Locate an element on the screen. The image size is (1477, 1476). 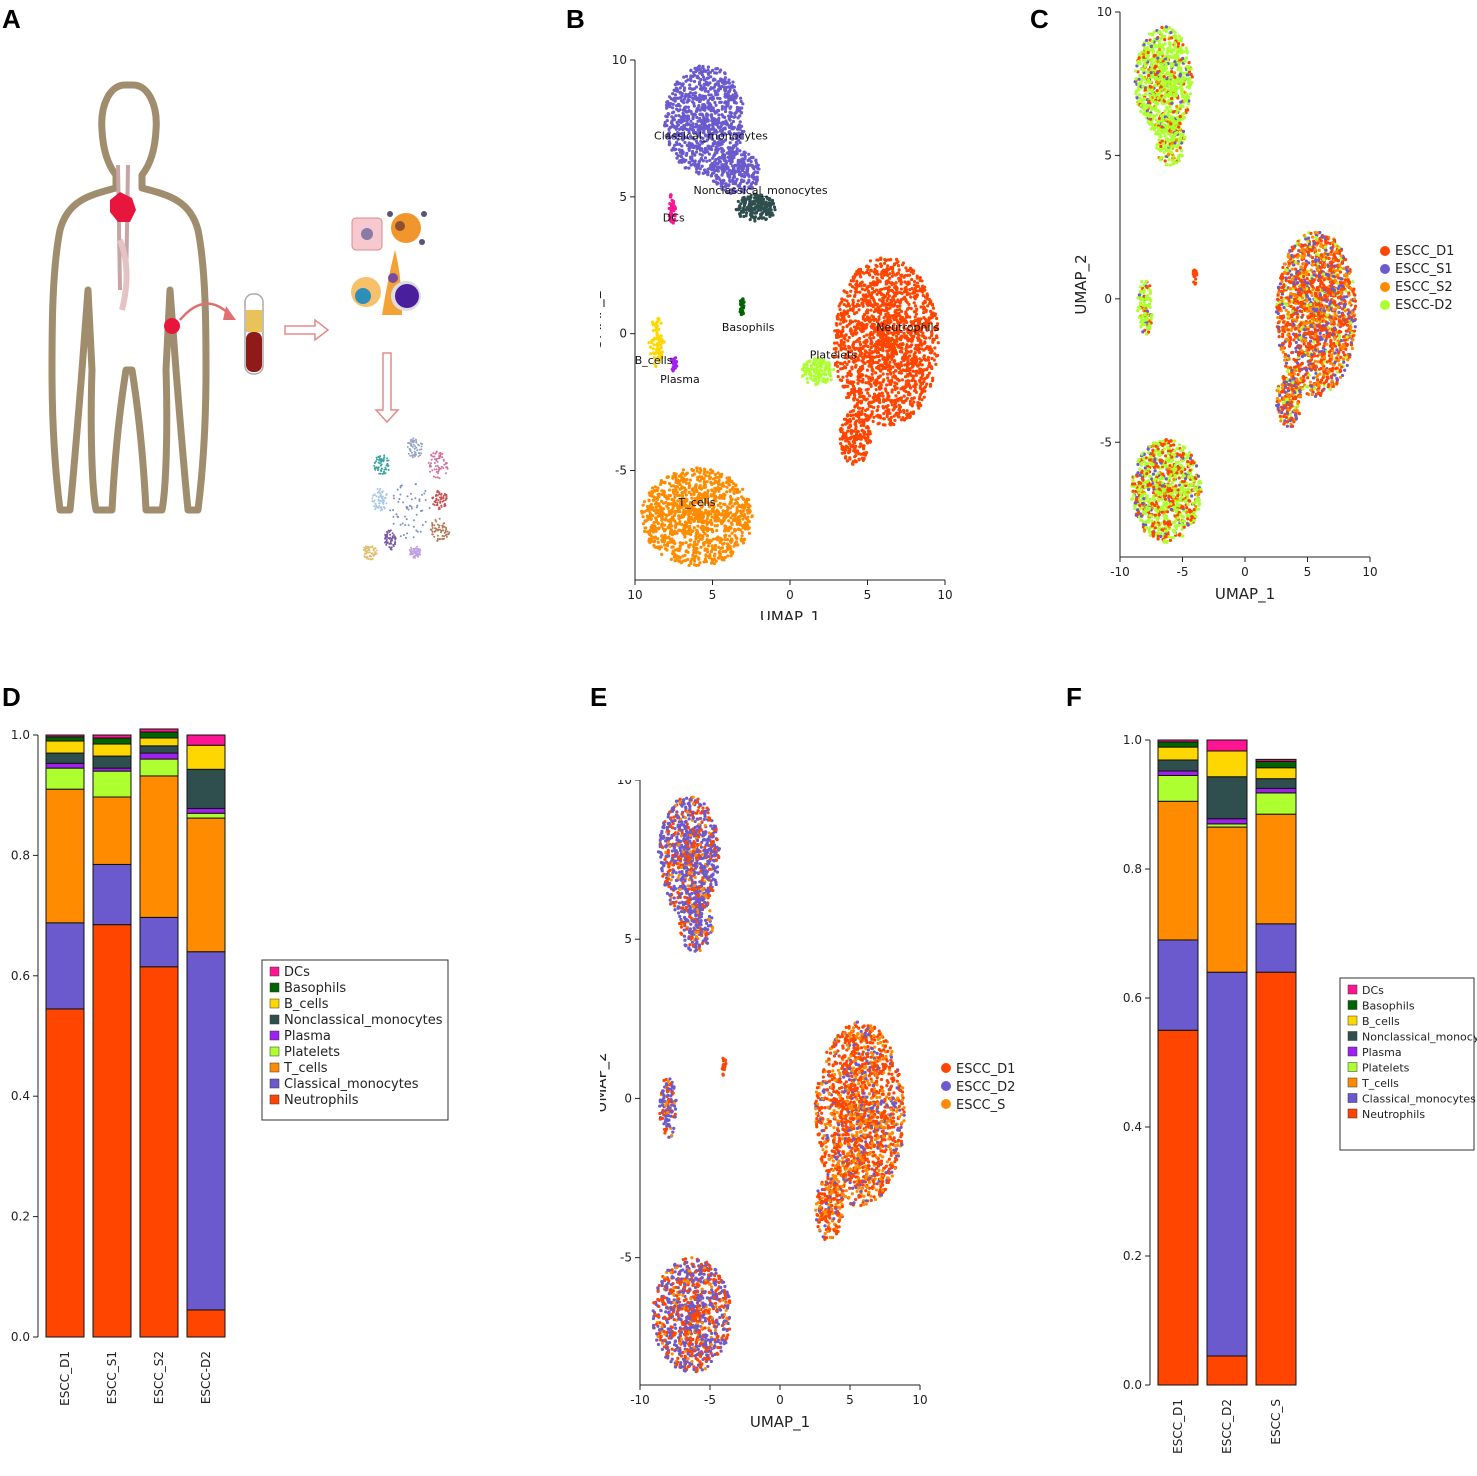
legend-label: Nonclassical_monocytes is located at coordinates (1419, 1037).